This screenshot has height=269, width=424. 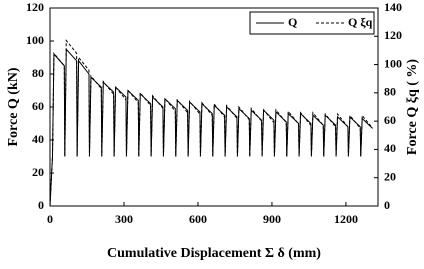 What do you see at coordinates (387, 205) in the screenshot?
I see `y2-tick-label: 0` at bounding box center [387, 205].